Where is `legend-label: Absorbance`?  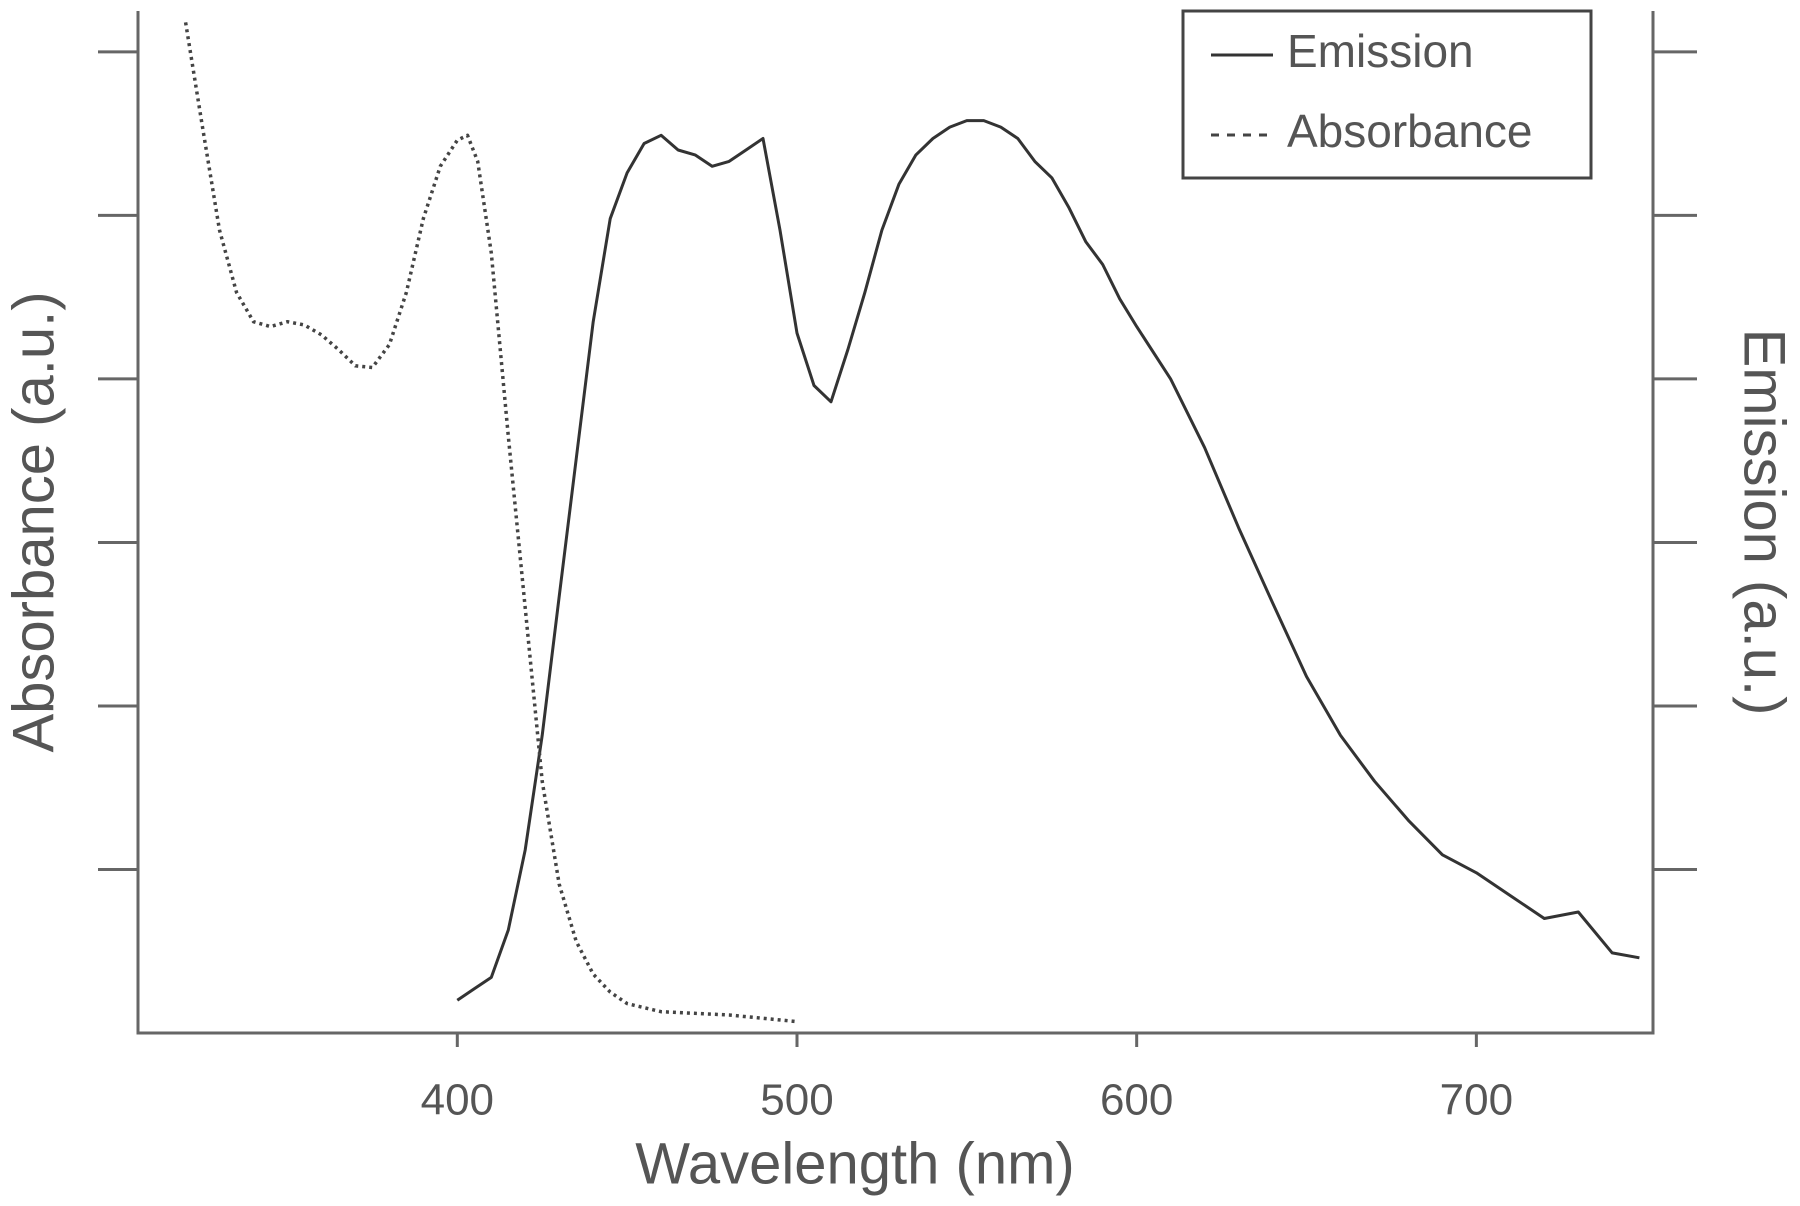 legend-label: Absorbance is located at coordinates (1410, 131).